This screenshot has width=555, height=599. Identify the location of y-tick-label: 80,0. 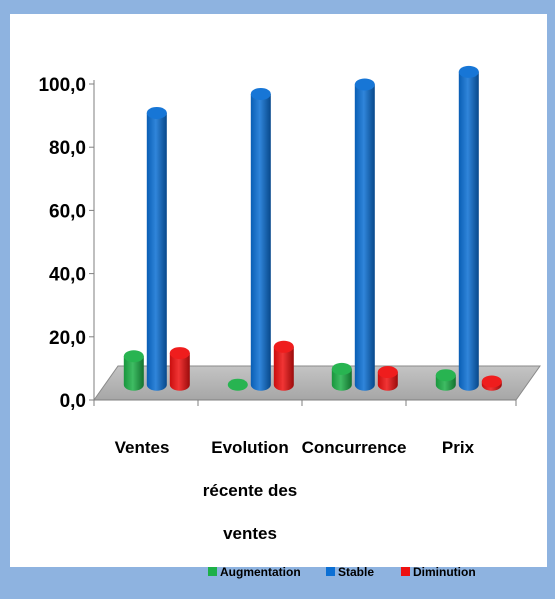
(67, 148).